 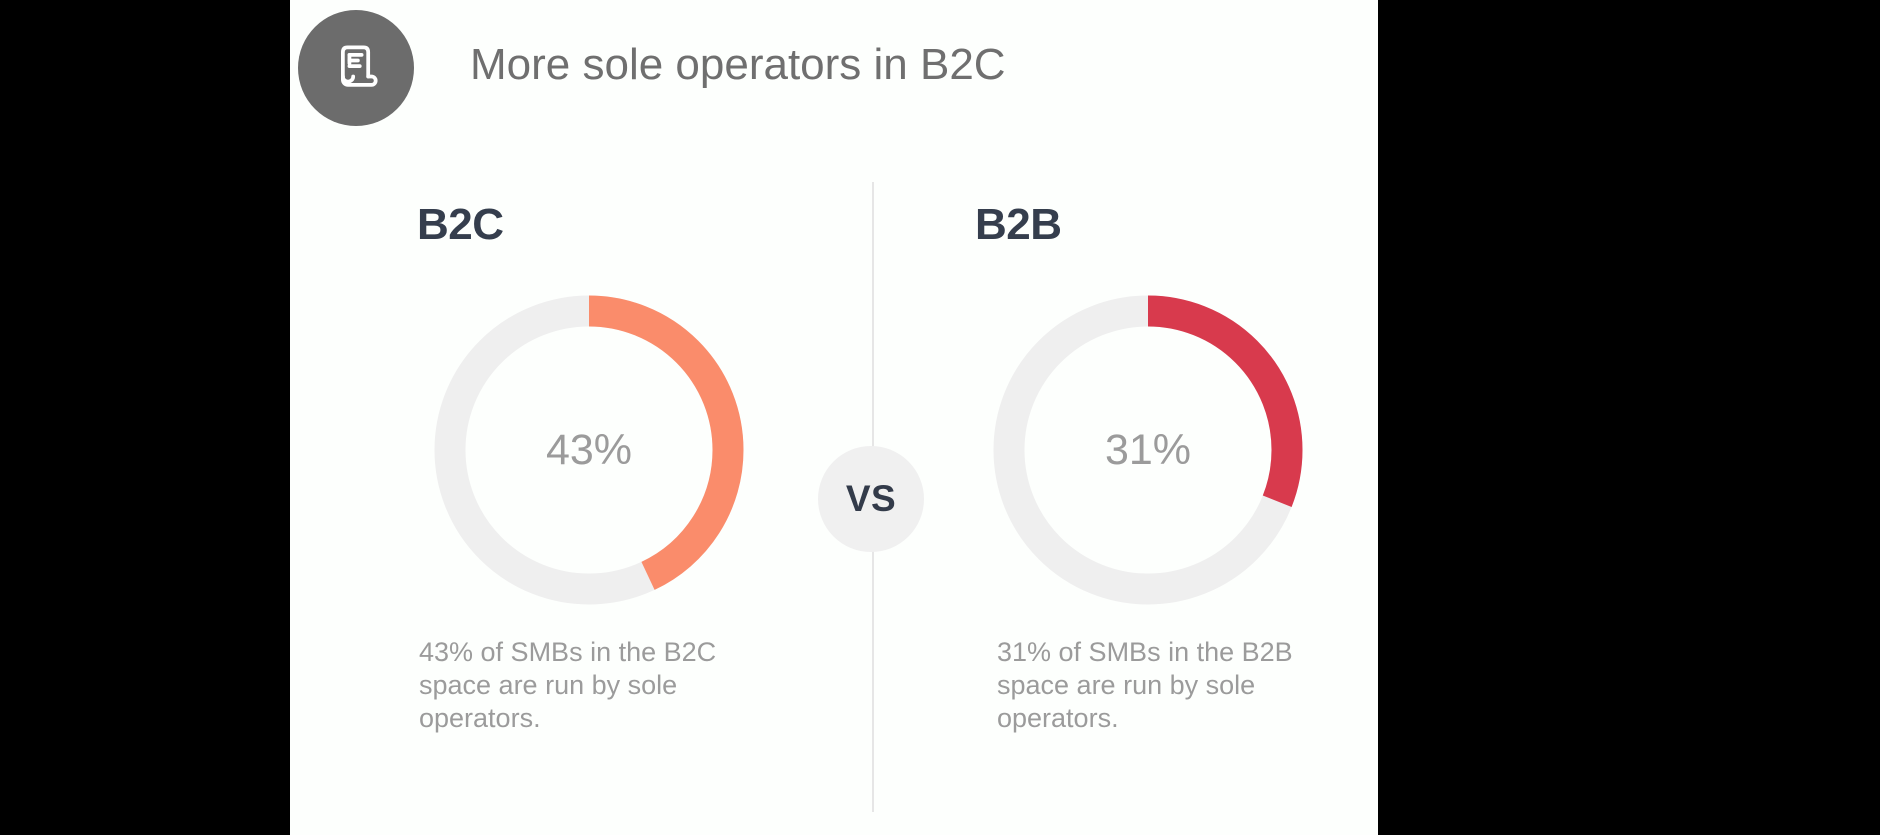 I want to click on b2b-percent-label: 31%, so click(x=1148, y=449).